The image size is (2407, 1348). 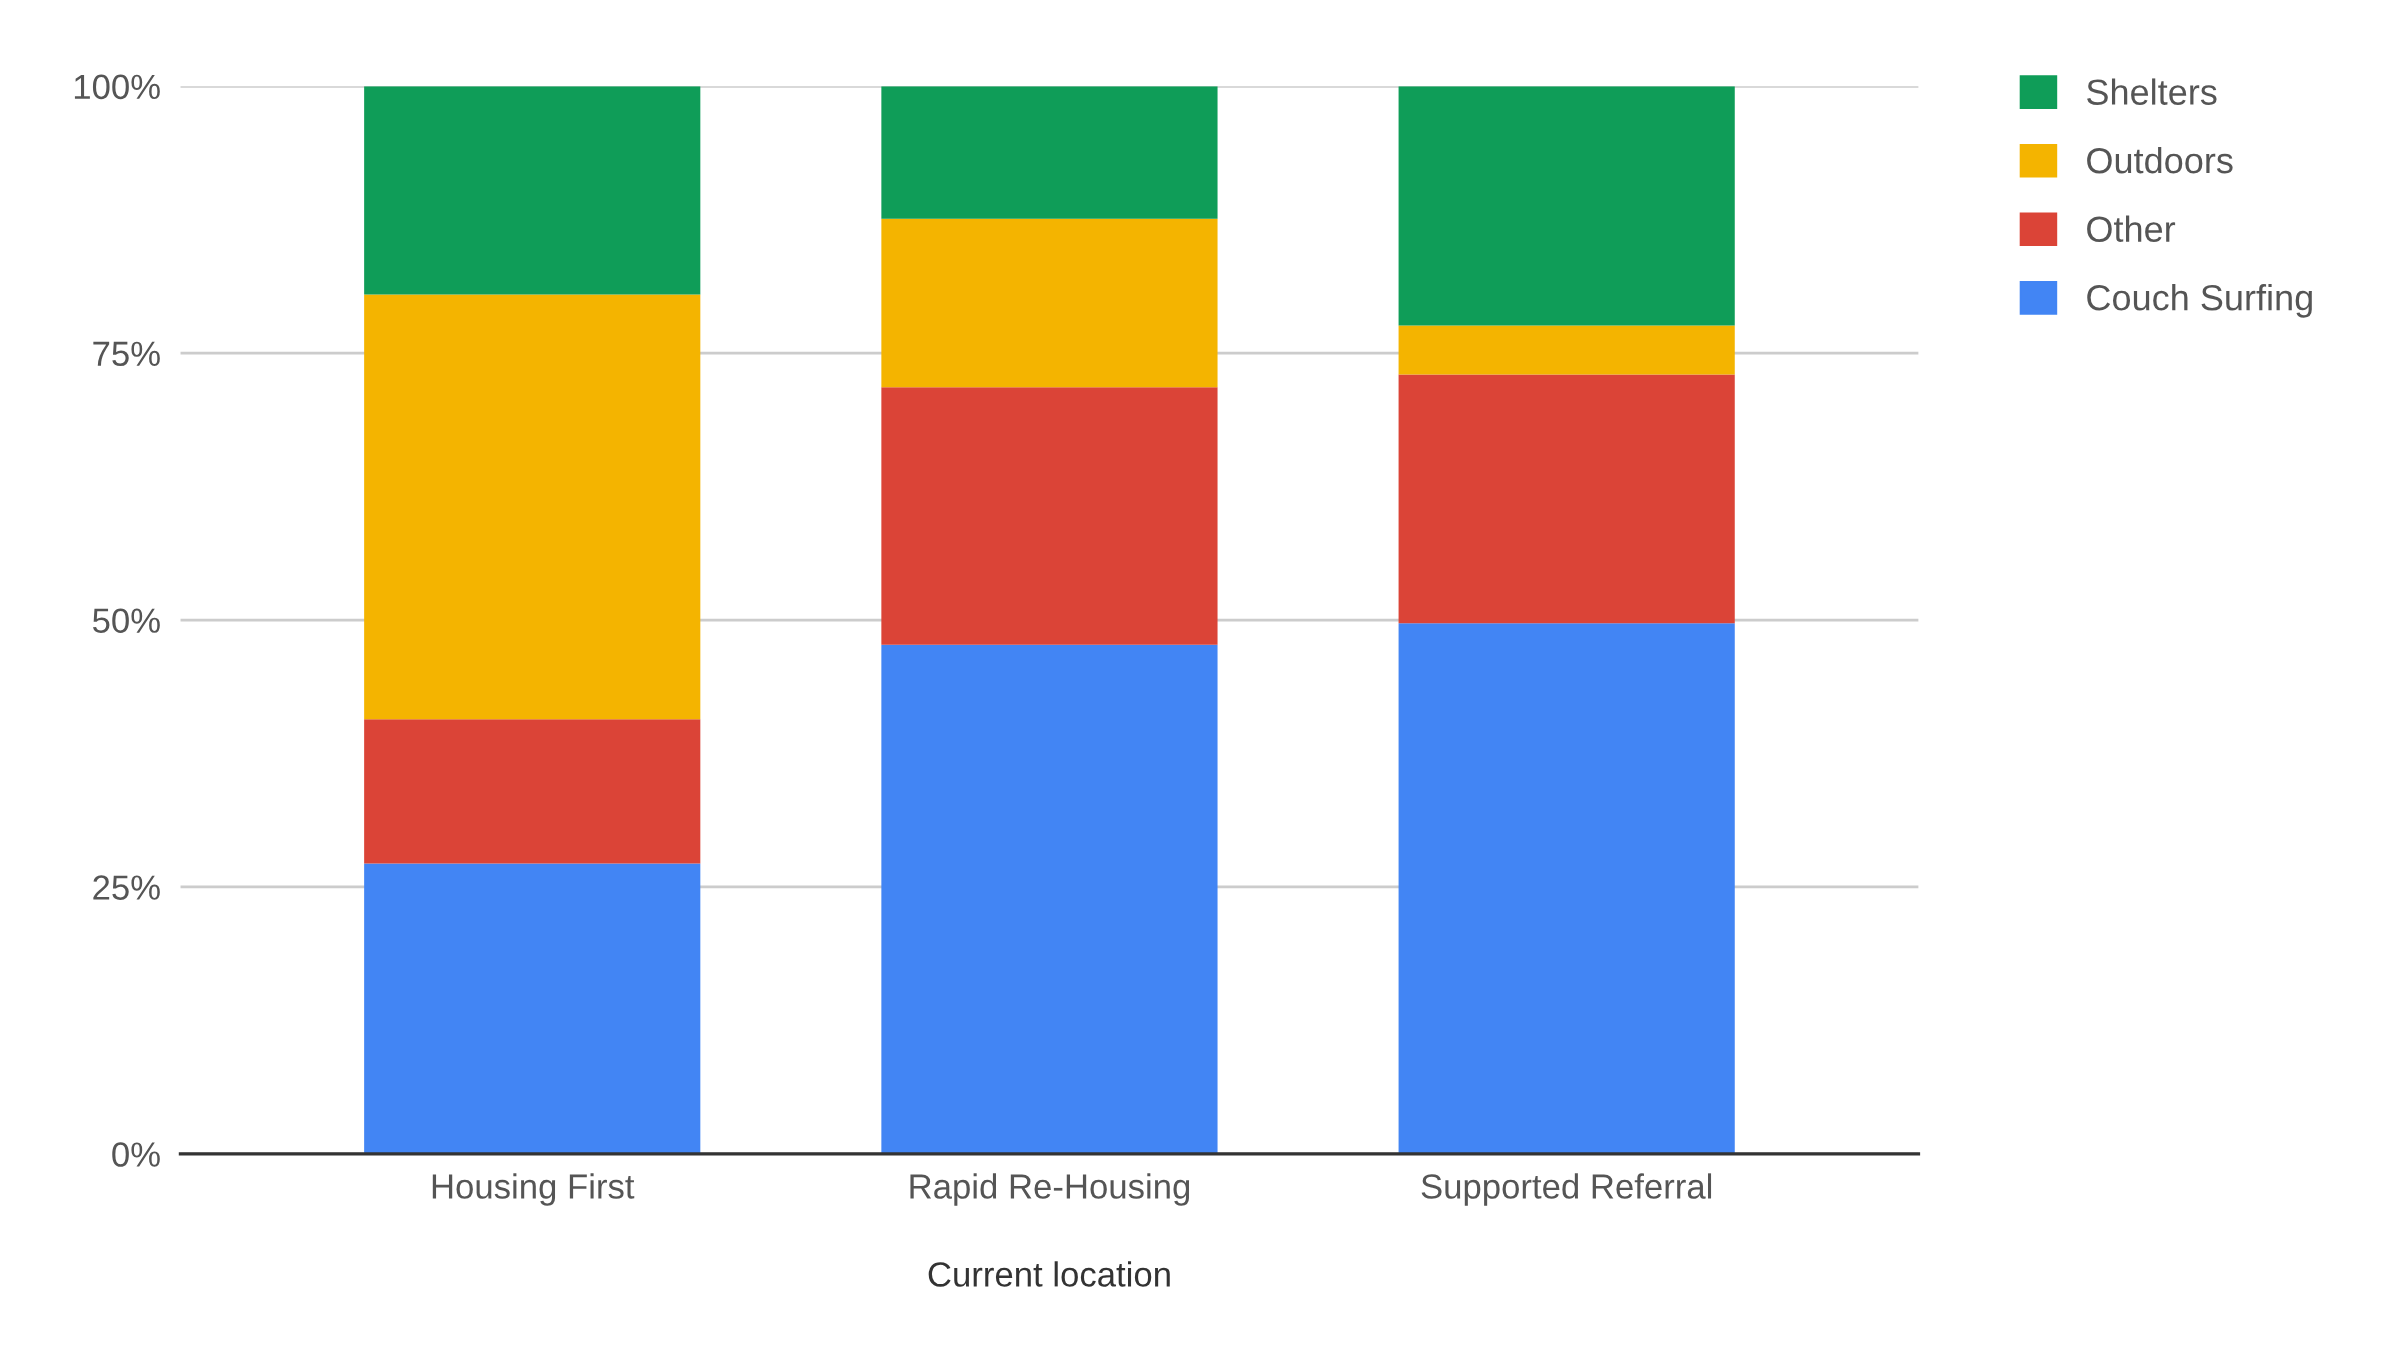 I want to click on legend-label: Other, so click(x=2131, y=228).